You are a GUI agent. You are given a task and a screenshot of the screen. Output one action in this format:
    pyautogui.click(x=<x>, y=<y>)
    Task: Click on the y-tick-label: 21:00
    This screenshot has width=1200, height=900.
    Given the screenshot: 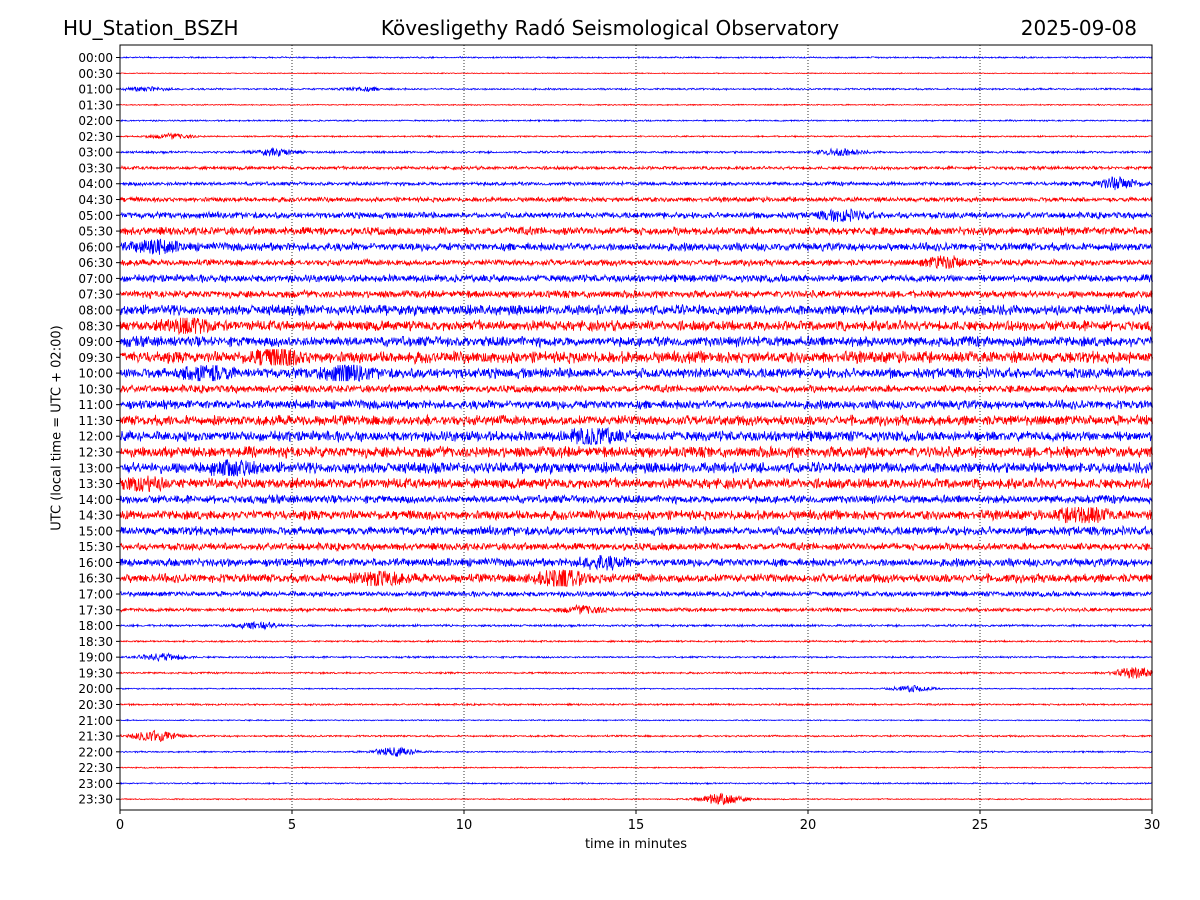 What is the action you would take?
    pyautogui.click(x=95, y=721)
    